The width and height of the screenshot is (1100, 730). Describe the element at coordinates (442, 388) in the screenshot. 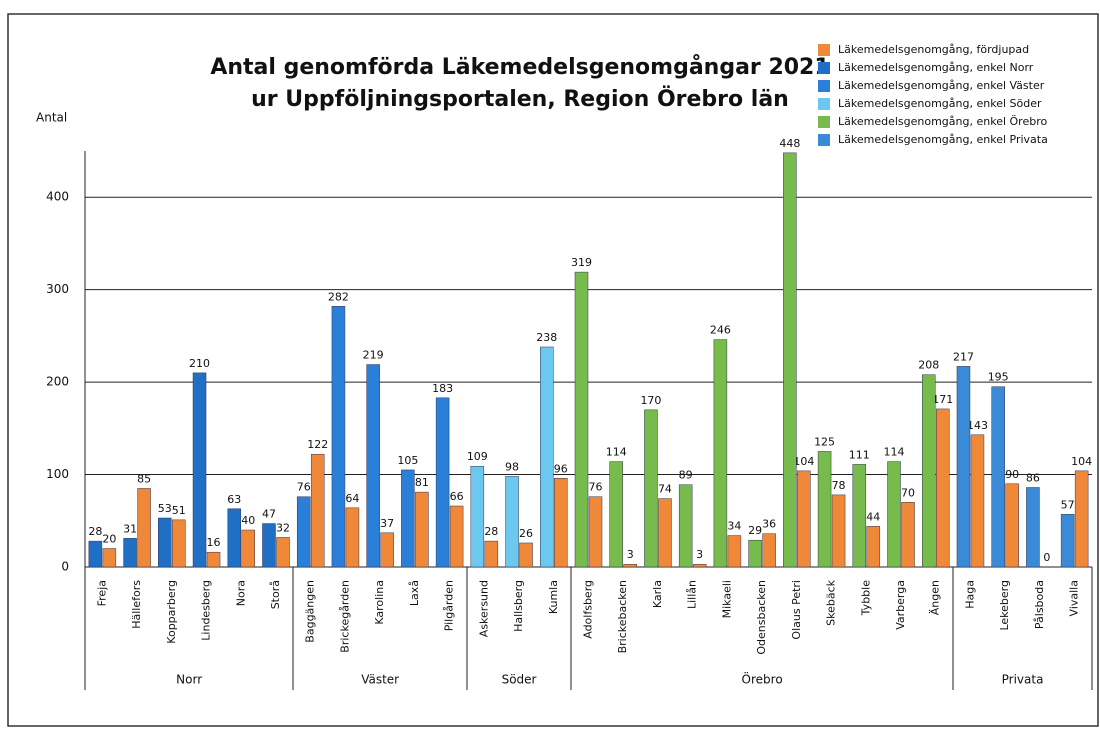

I see `data-label: 183` at that location.